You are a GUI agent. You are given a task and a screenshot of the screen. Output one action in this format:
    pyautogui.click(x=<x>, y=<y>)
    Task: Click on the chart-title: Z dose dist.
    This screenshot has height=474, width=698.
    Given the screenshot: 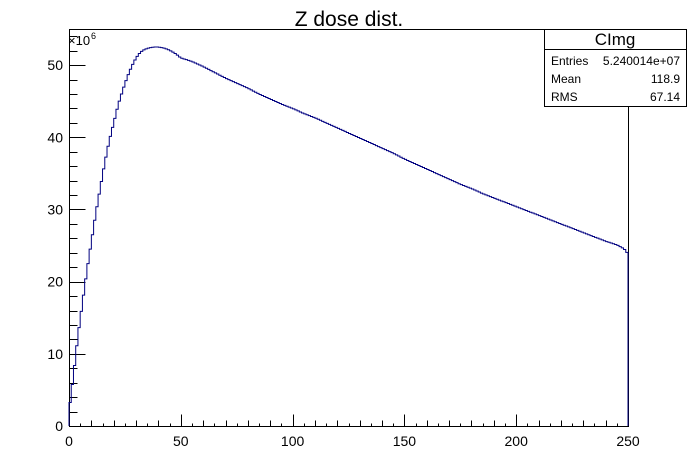 What is the action you would take?
    pyautogui.click(x=349, y=19)
    